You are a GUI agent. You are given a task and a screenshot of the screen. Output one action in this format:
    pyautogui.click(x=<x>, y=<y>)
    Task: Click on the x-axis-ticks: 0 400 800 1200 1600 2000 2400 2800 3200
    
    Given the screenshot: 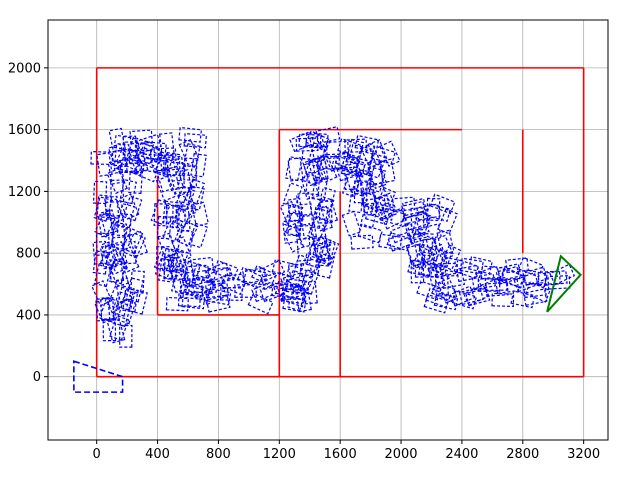 What is the action you would take?
    pyautogui.click(x=346, y=451)
    